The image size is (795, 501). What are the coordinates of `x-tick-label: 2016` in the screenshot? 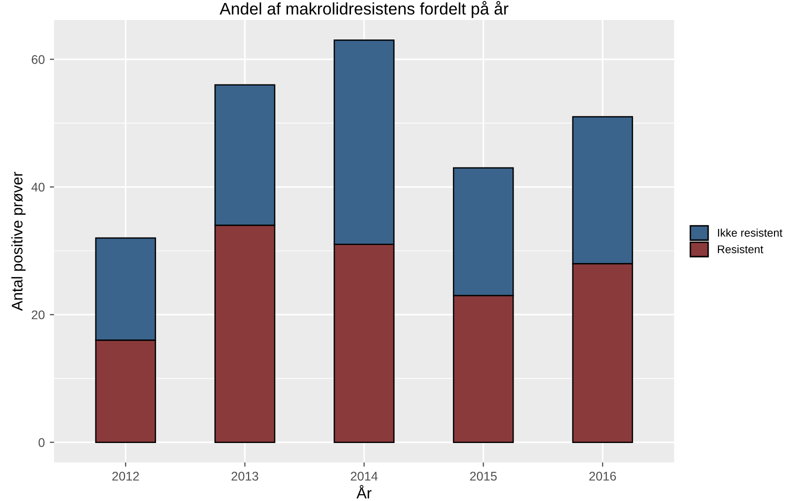 It's located at (602, 476).